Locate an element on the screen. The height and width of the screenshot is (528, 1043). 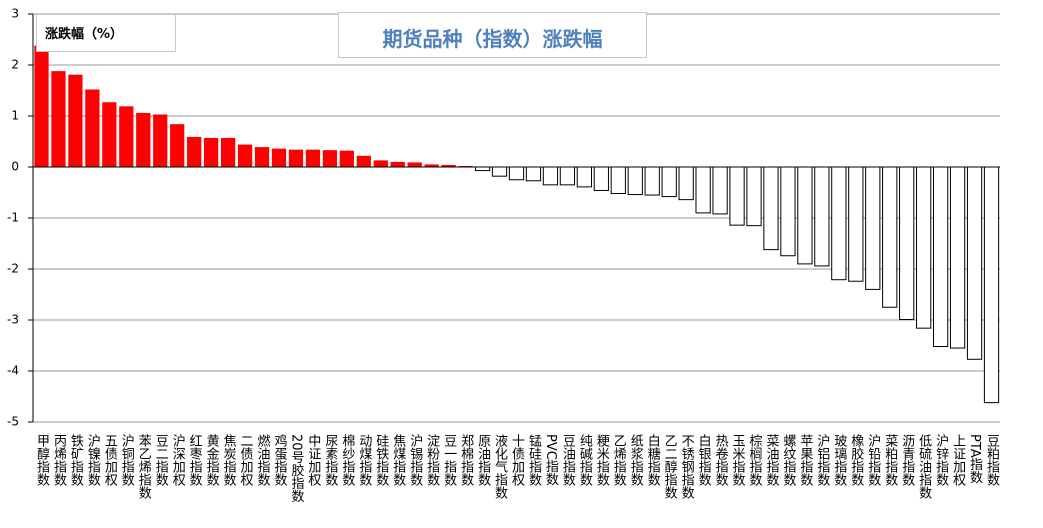
y-tick-label: -5 is located at coordinates (13, 422).